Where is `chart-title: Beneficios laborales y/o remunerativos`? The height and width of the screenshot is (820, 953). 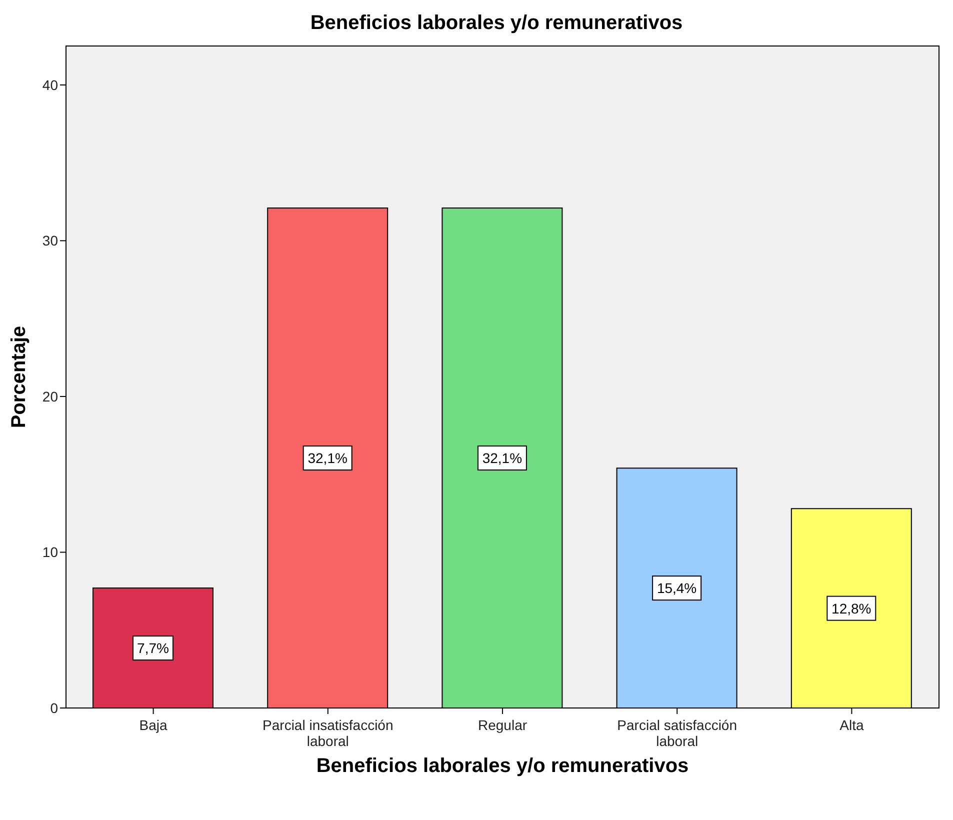
chart-title: Beneficios laborales y/o remunerativos is located at coordinates (496, 23).